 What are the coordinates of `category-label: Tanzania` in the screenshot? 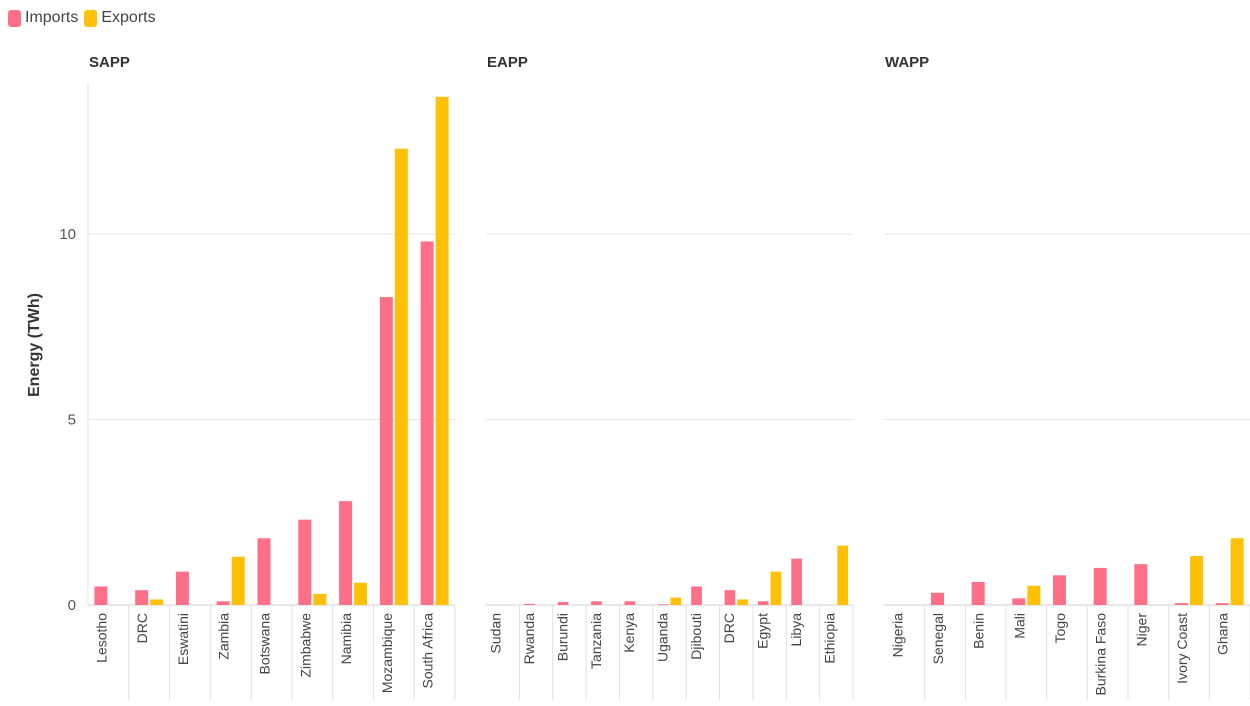 It's located at (596, 641).